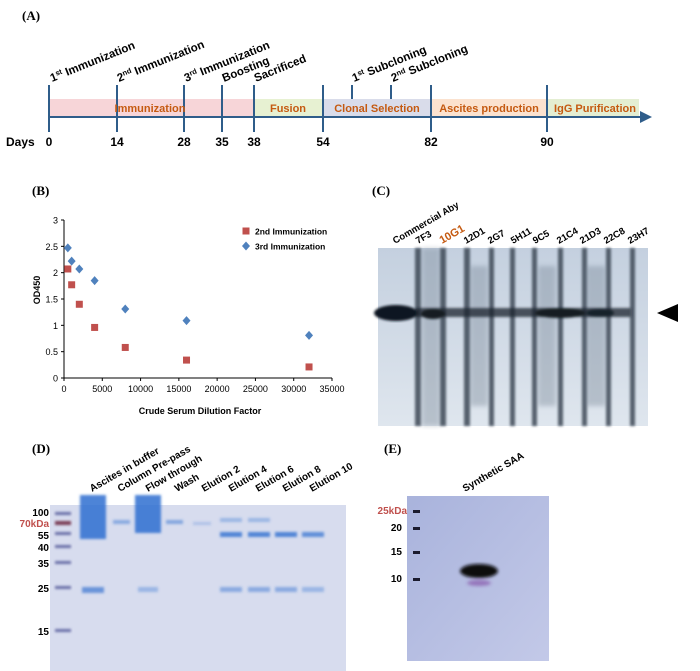 This screenshot has width=700, height=671. Describe the element at coordinates (20, 142) in the screenshot. I see `days-label: Days` at that location.